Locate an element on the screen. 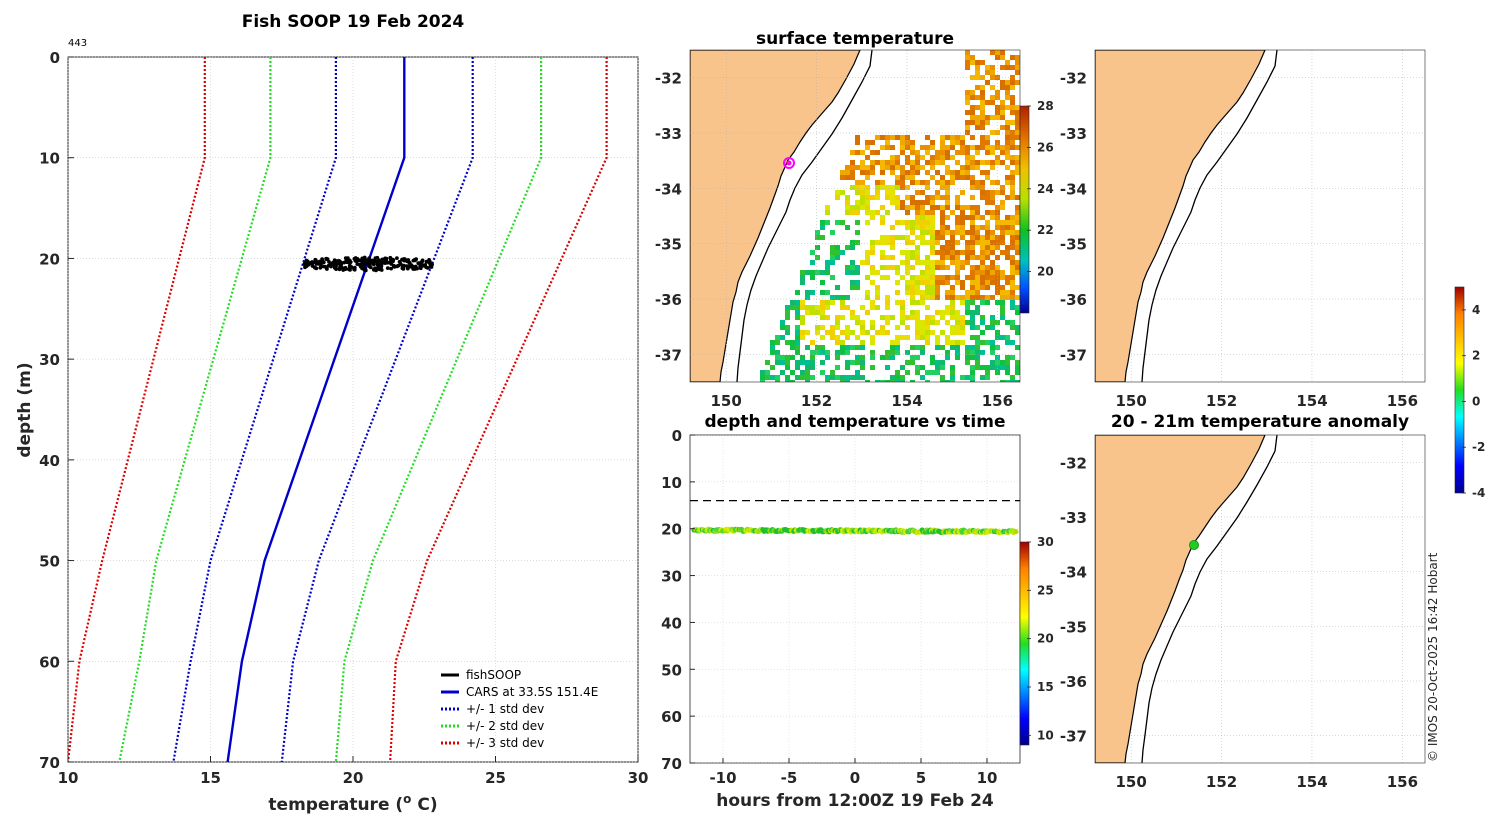 The height and width of the screenshot is (820, 1500). time-ytick-label: 40 is located at coordinates (671, 623).